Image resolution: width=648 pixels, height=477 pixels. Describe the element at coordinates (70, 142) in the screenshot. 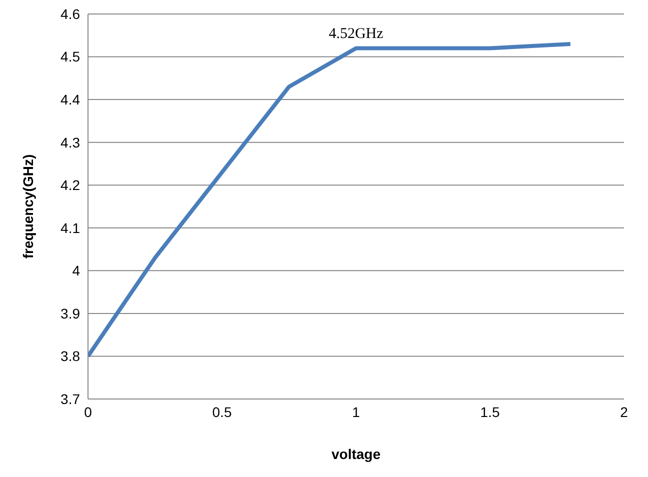

I see `y-tick-label: 4.3` at that location.